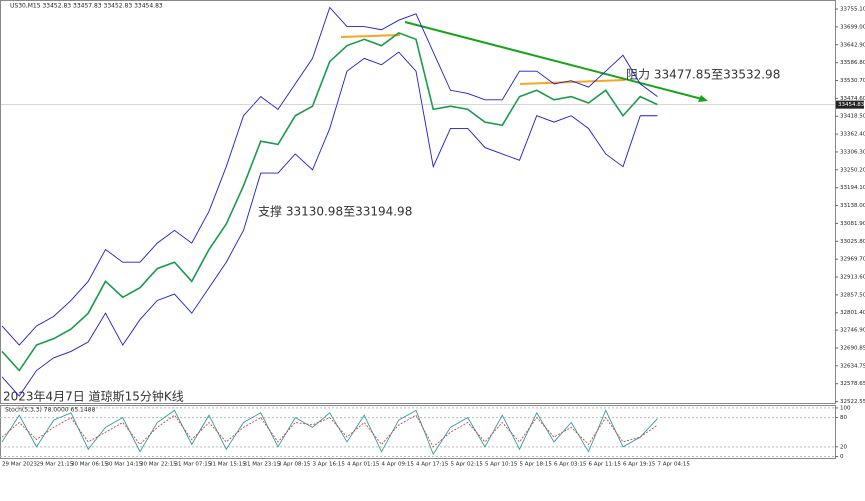 The width and height of the screenshot is (865, 501). Describe the element at coordinates (852, 224) in the screenshot. I see `y-tick-label: 33081.90` at that location.